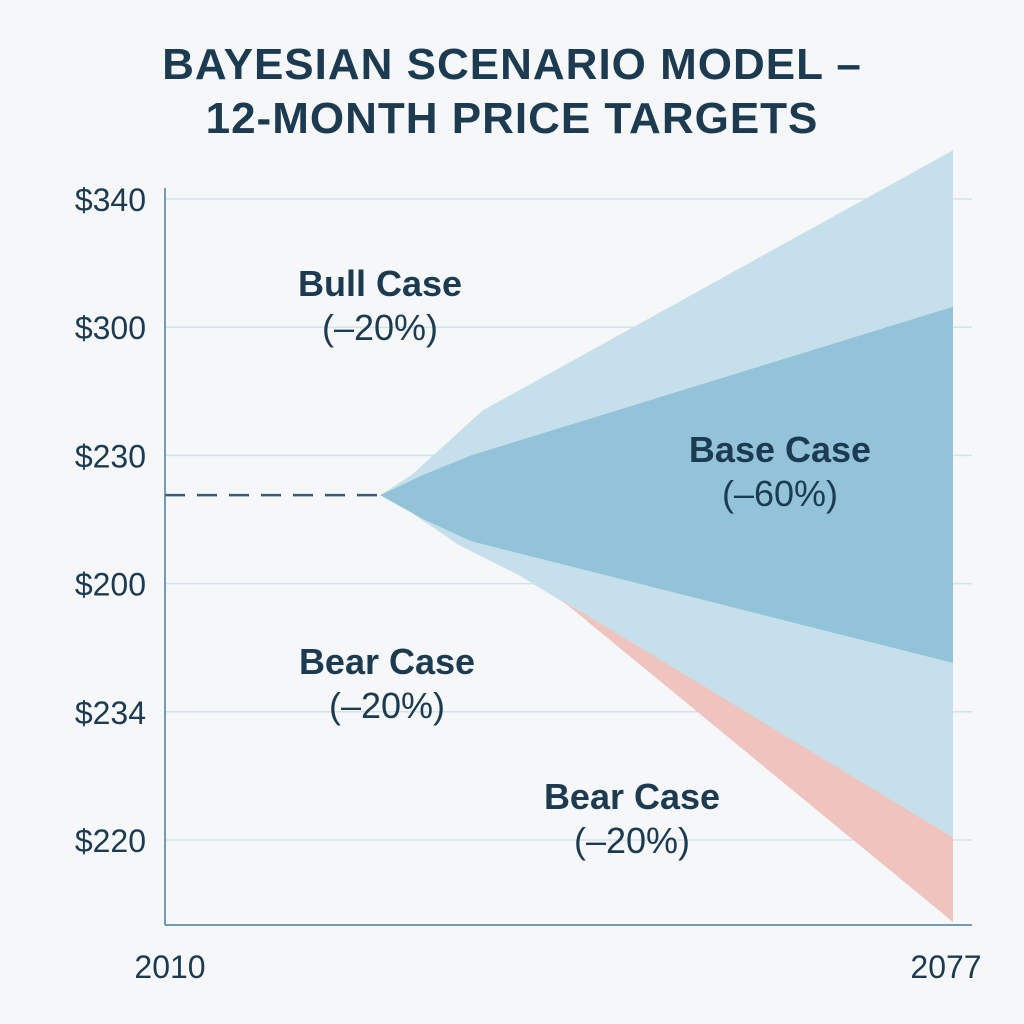  What do you see at coordinates (780, 449) in the screenshot?
I see `annotation-title: Base Case` at bounding box center [780, 449].